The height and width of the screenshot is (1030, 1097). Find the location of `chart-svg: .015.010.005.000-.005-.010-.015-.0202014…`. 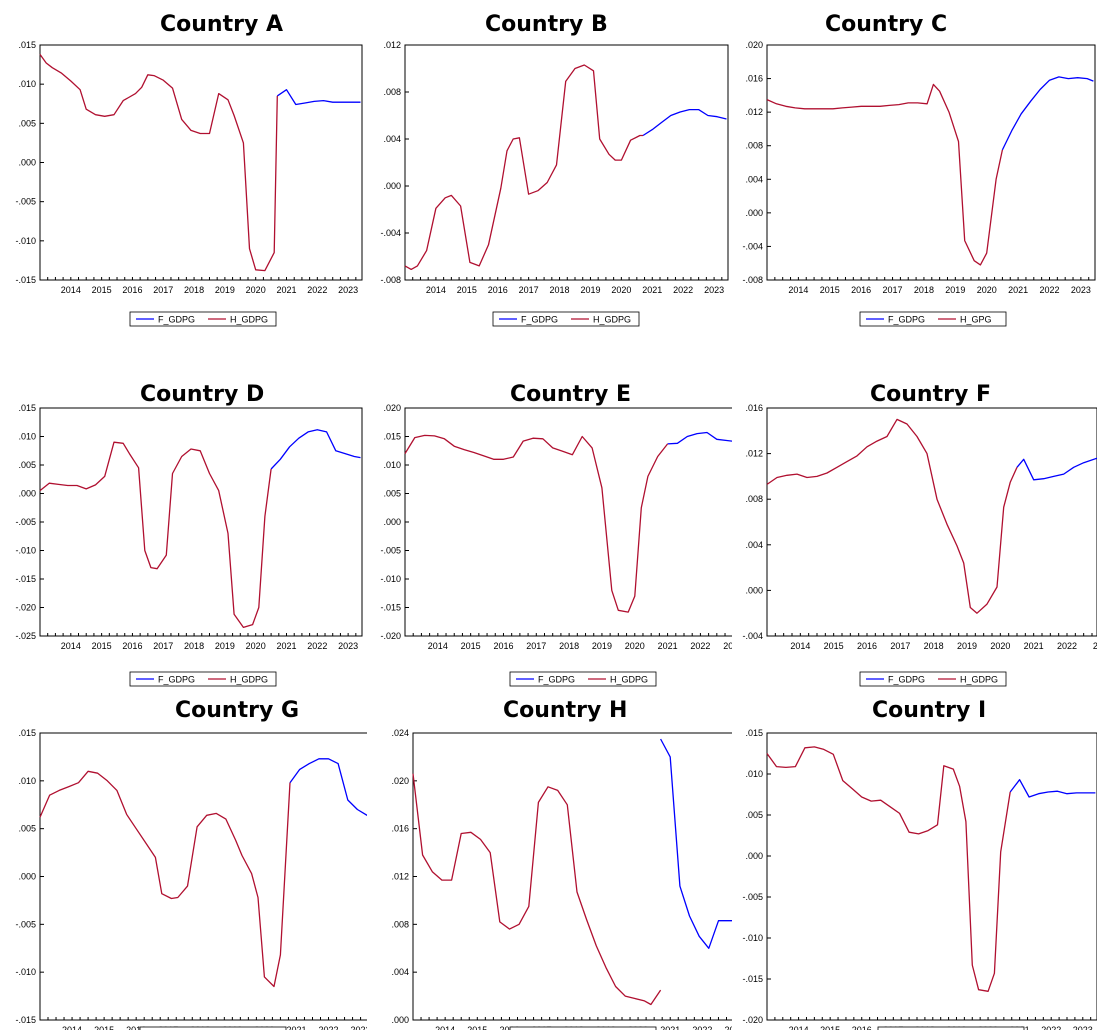

chart-svg: .015.010.005.000-.005-.010-.015-.0202014… is located at coordinates (913, 860).